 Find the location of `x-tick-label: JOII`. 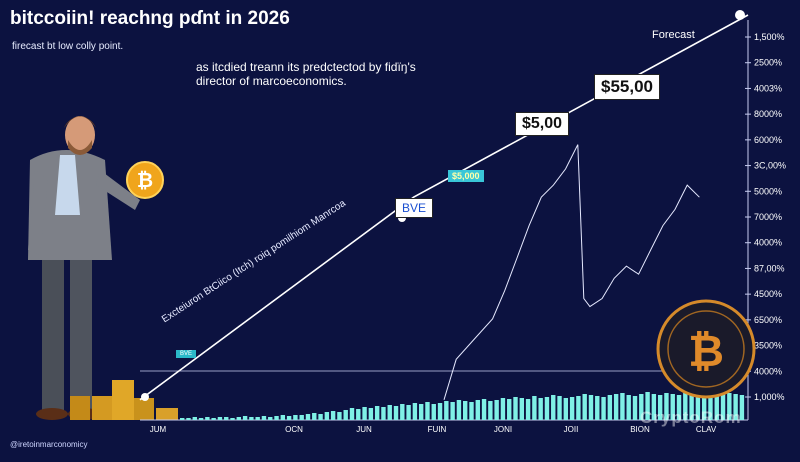

x-tick-label: JOII is located at coordinates (571, 429).